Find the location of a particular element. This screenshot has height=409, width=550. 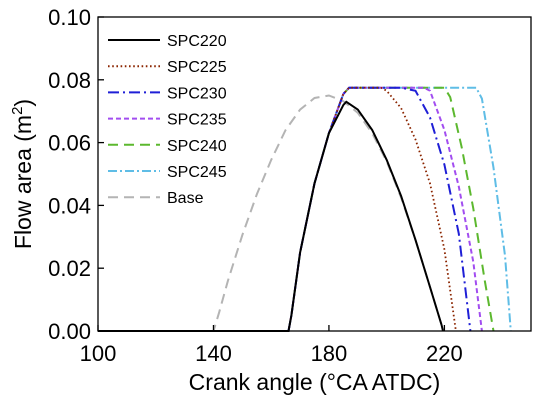

y-tick-label: 0.10 is located at coordinates (69, 17).